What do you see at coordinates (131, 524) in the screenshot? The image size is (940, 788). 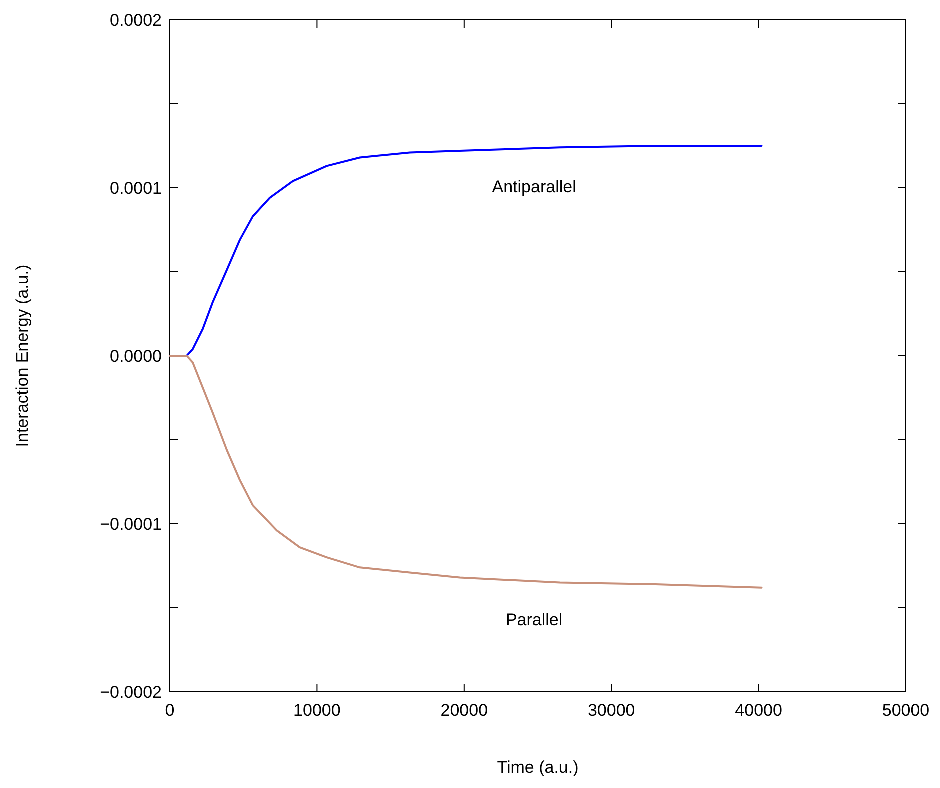 I see `y-tick-label: −0.0001` at bounding box center [131, 524].